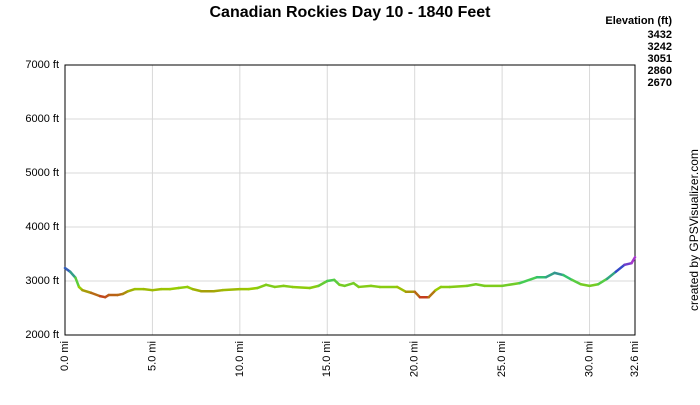 The image size is (700, 405). I want to click on x-tick-label: 20.0 mi, so click(415, 359).